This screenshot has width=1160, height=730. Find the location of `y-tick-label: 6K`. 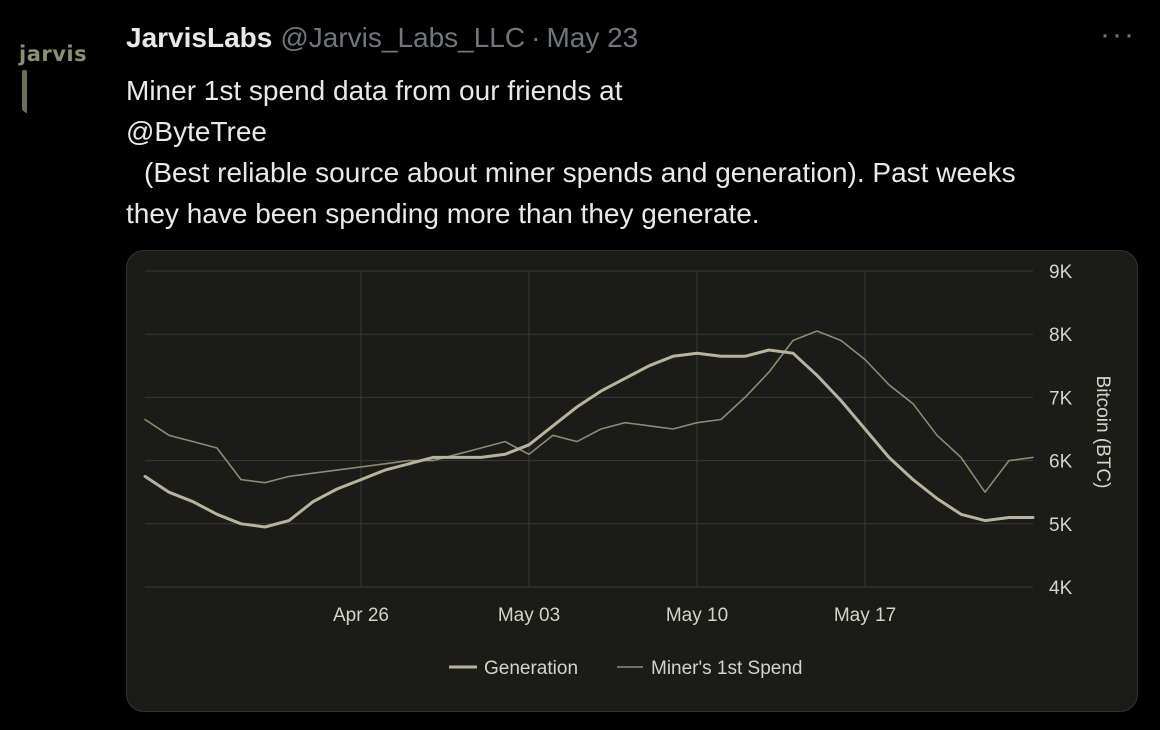

y-tick-label: 6K is located at coordinates (1061, 462).